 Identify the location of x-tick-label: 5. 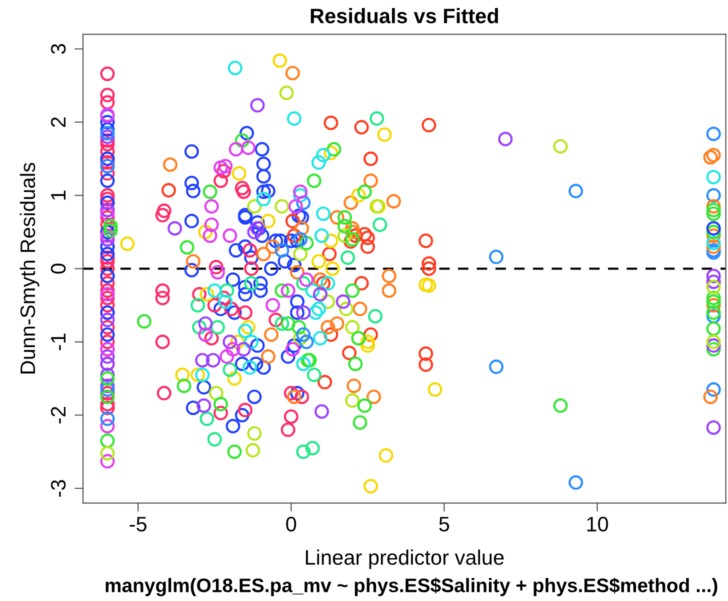
(444, 524).